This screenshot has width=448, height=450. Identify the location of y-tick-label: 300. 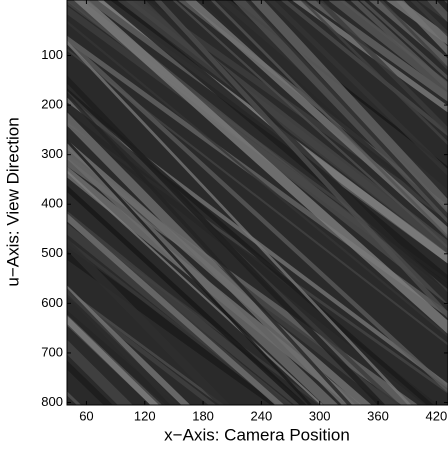
(52, 153).